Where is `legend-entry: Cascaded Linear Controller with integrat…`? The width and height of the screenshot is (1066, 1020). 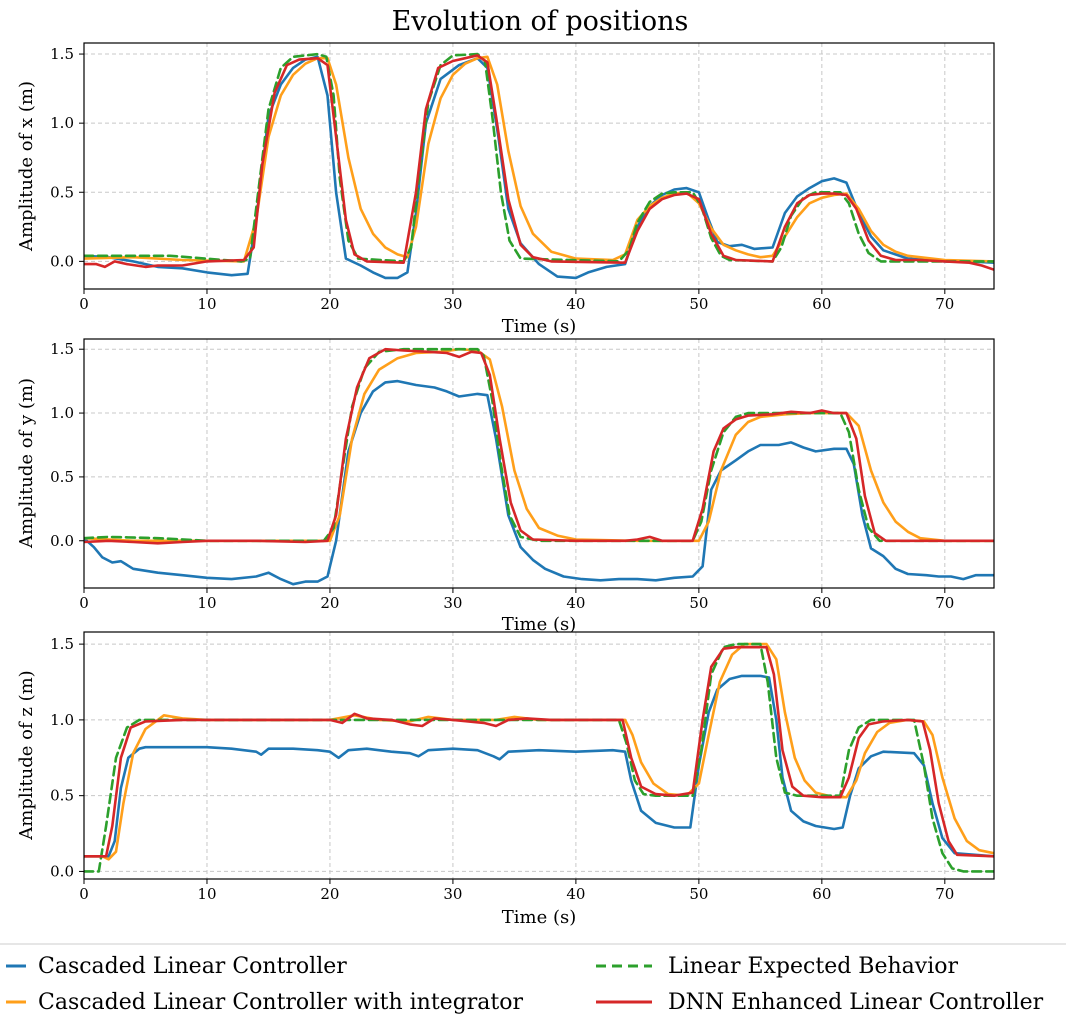 legend-entry: Cascaded Linear Controller with integrat… is located at coordinates (265, 1002).